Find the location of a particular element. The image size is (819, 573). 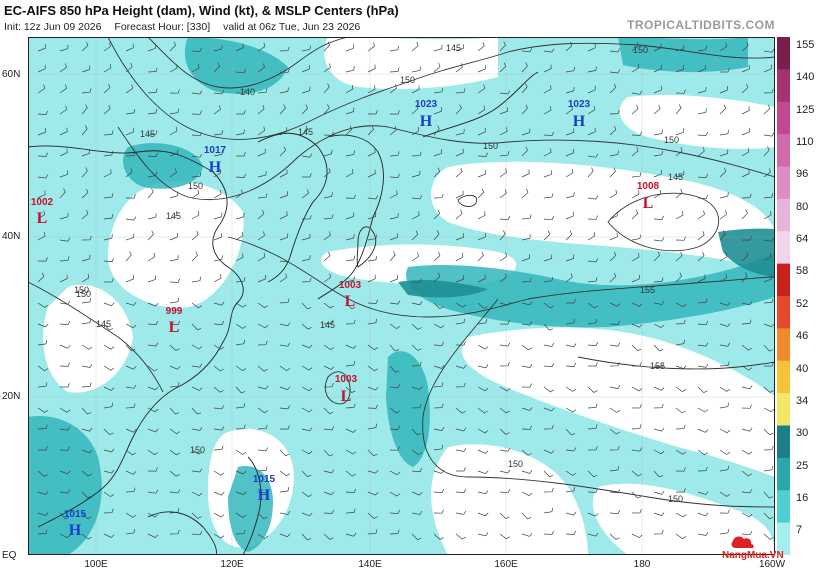

center-value: 1015 is located at coordinates (264, 479).